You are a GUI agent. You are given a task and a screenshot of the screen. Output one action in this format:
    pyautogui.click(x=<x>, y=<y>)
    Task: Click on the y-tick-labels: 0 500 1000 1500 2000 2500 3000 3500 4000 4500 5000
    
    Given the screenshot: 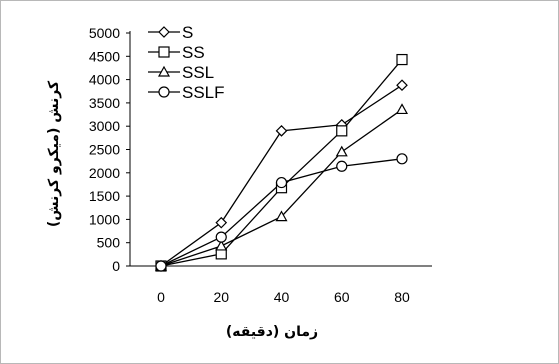 What is the action you would take?
    pyautogui.click(x=104, y=149)
    